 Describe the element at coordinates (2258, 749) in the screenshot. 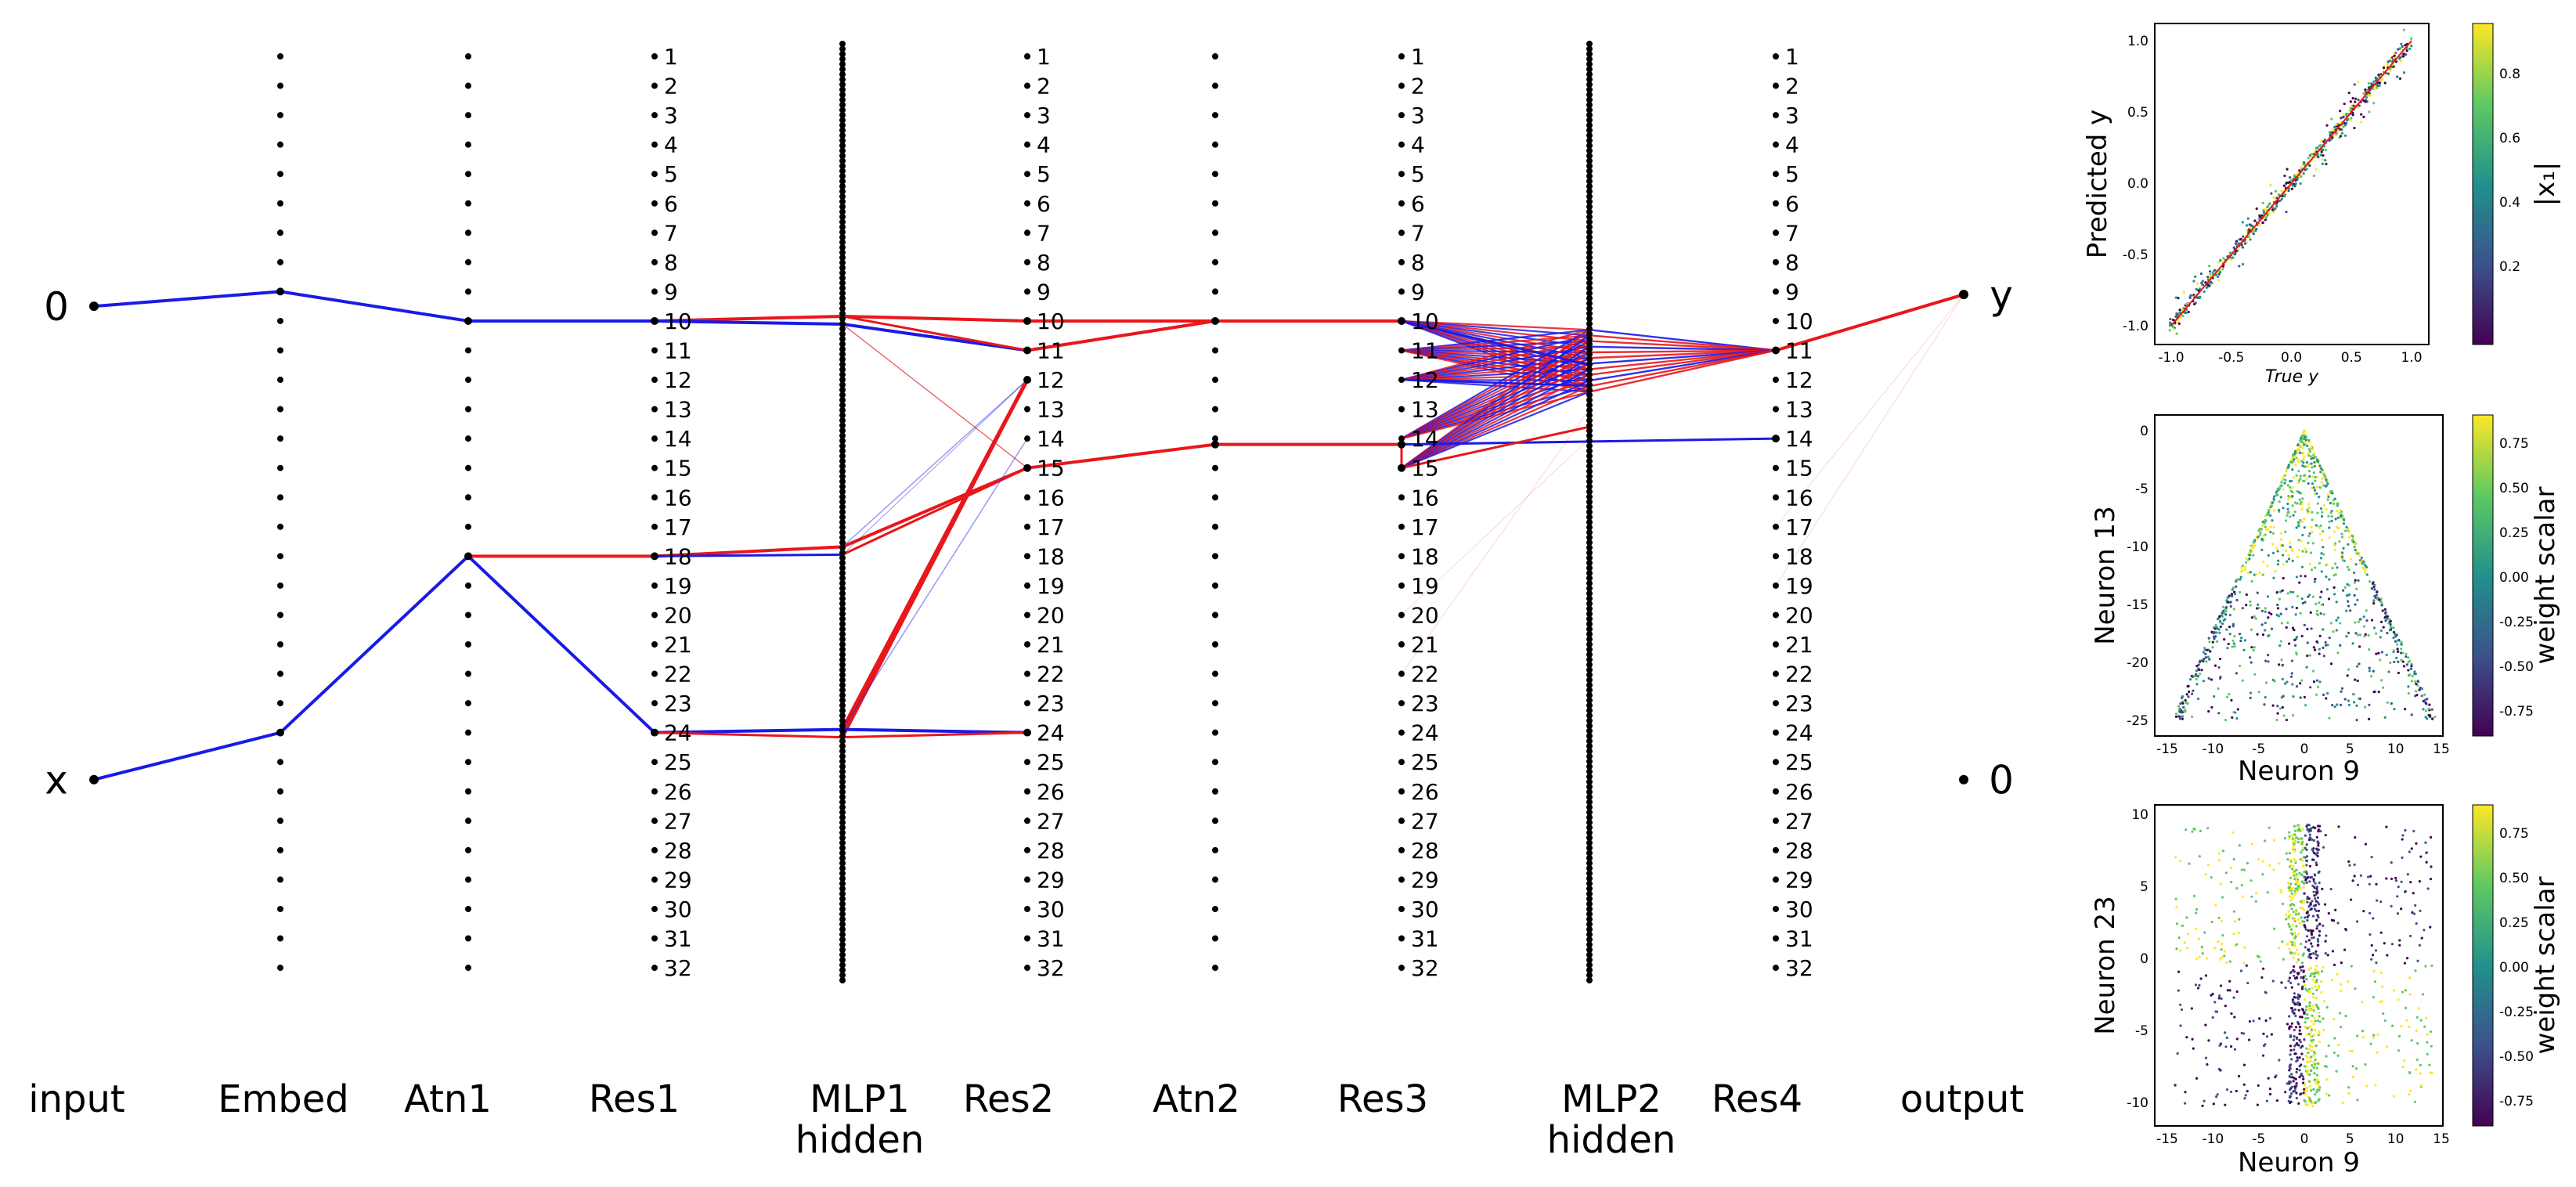

I see `x-tick: -5` at that location.